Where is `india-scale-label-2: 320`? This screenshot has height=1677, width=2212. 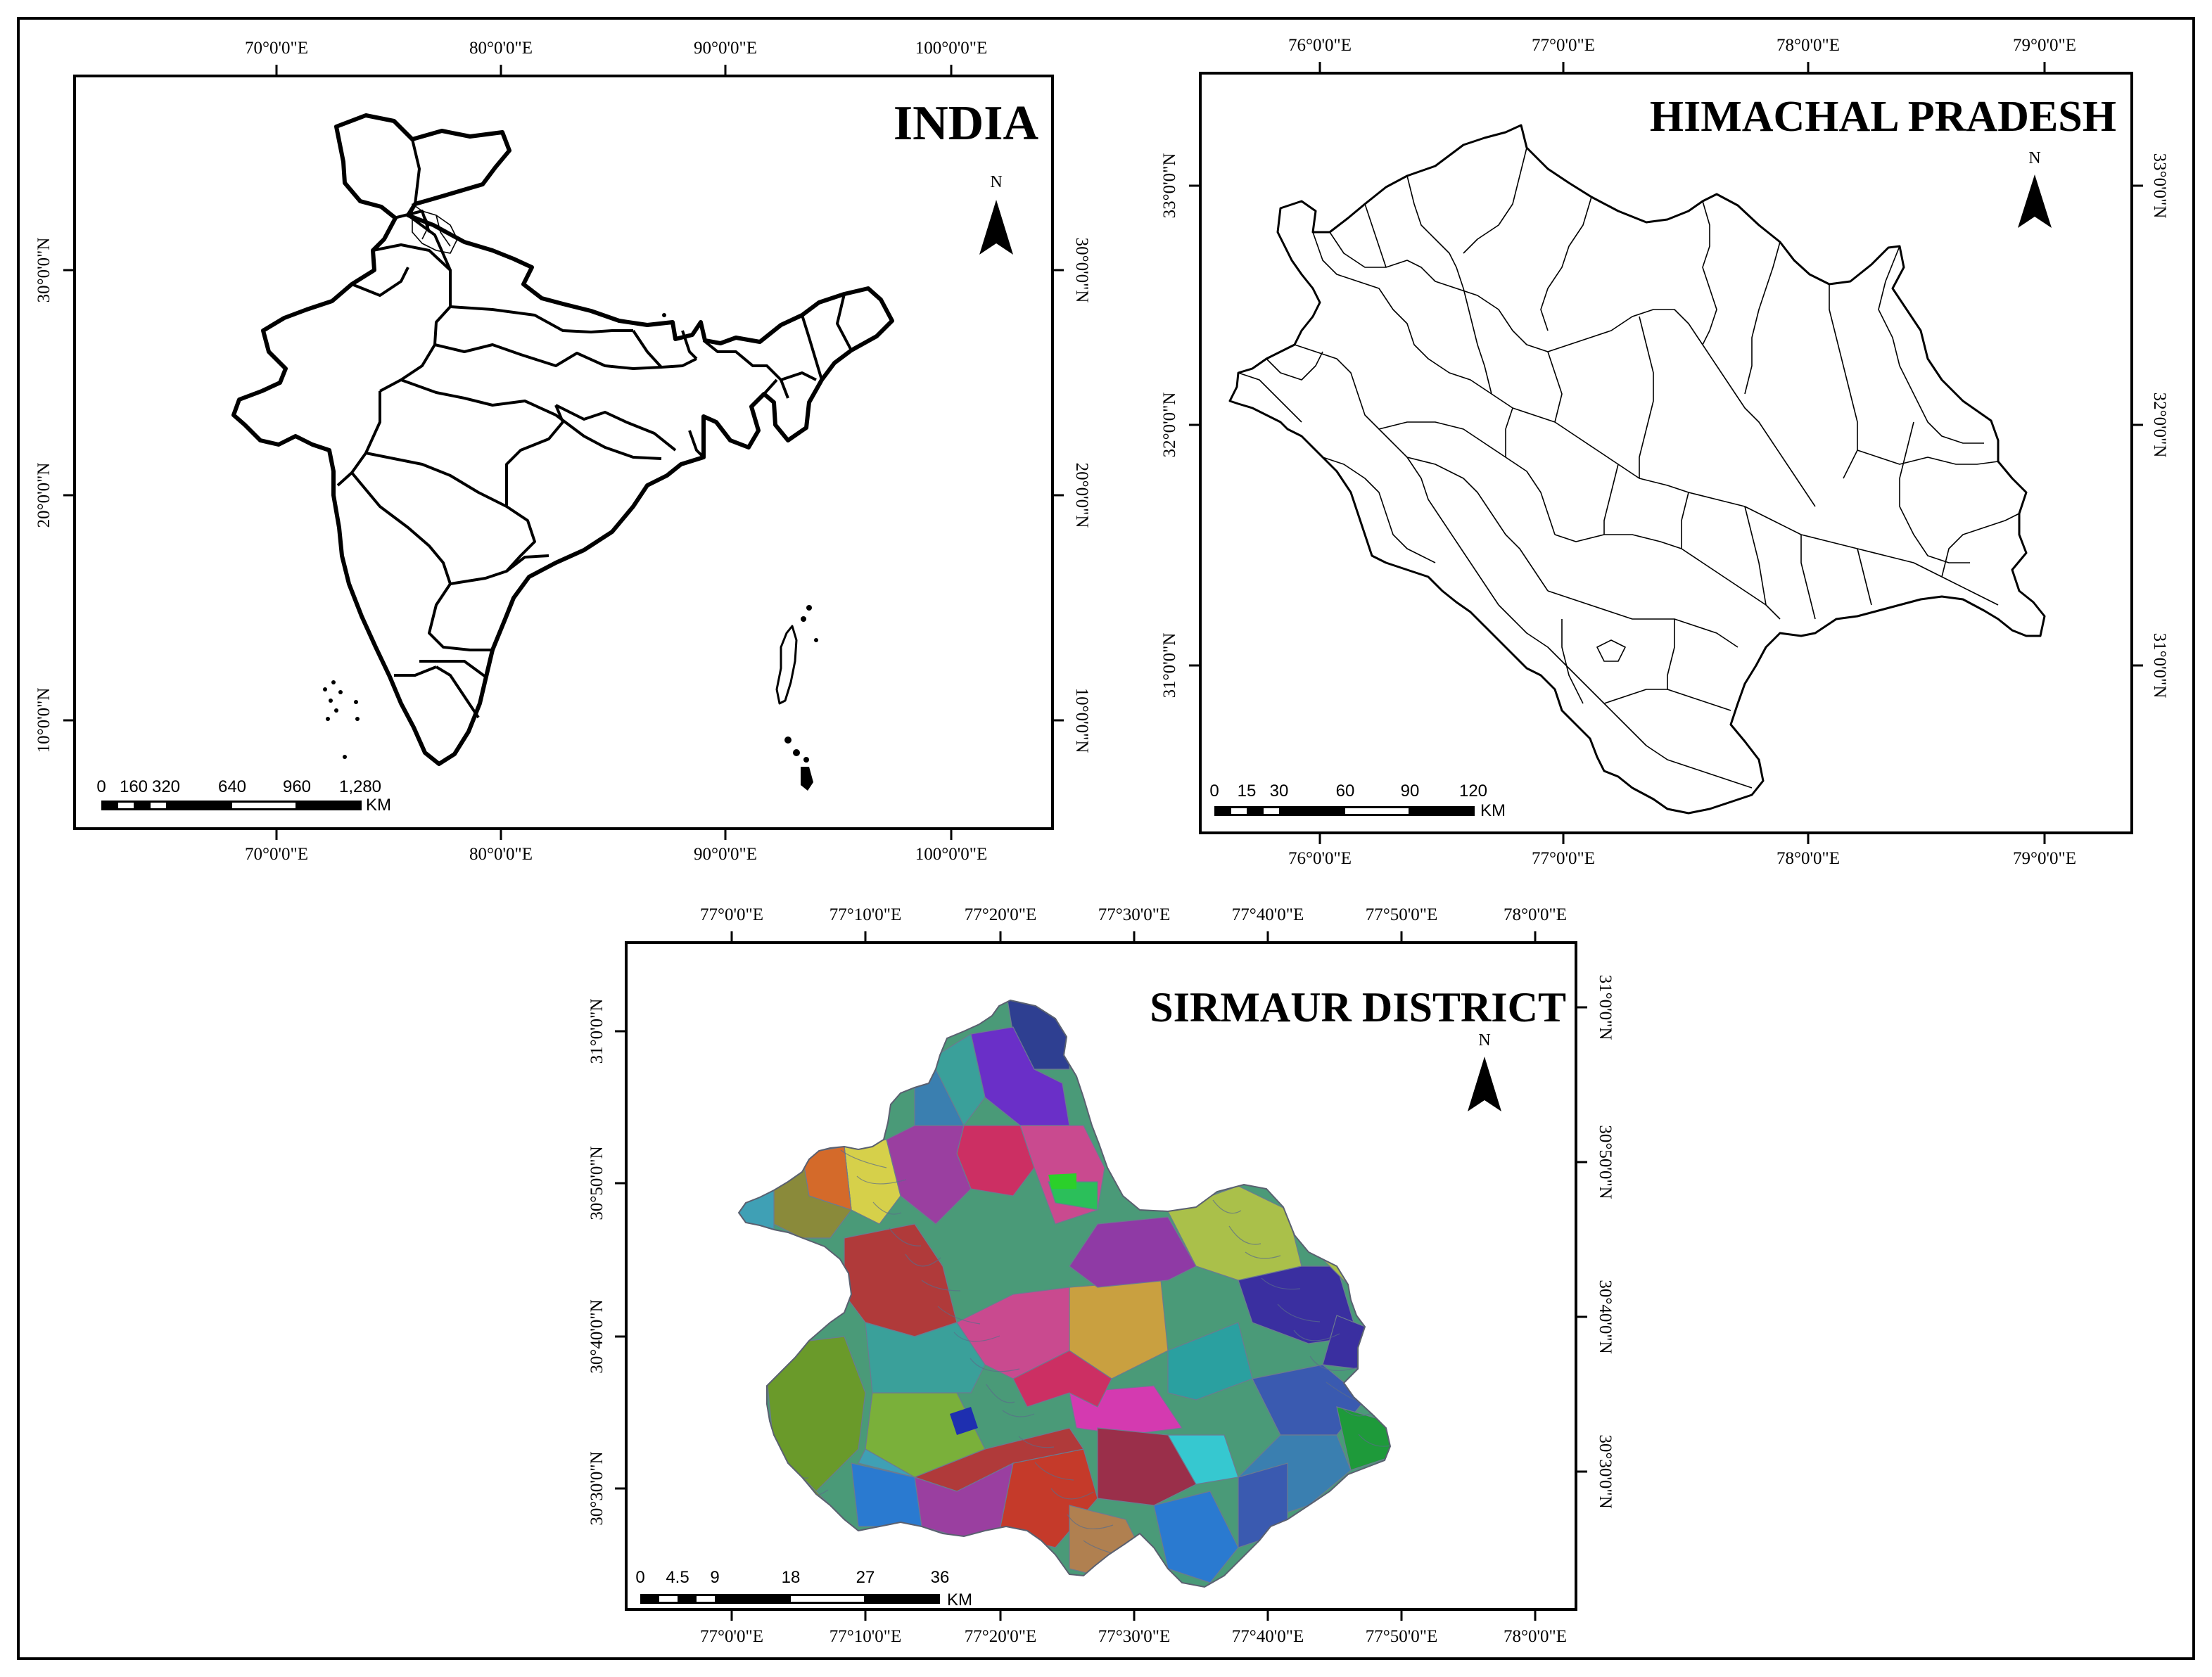 india-scale-label-2: 320 is located at coordinates (166, 786).